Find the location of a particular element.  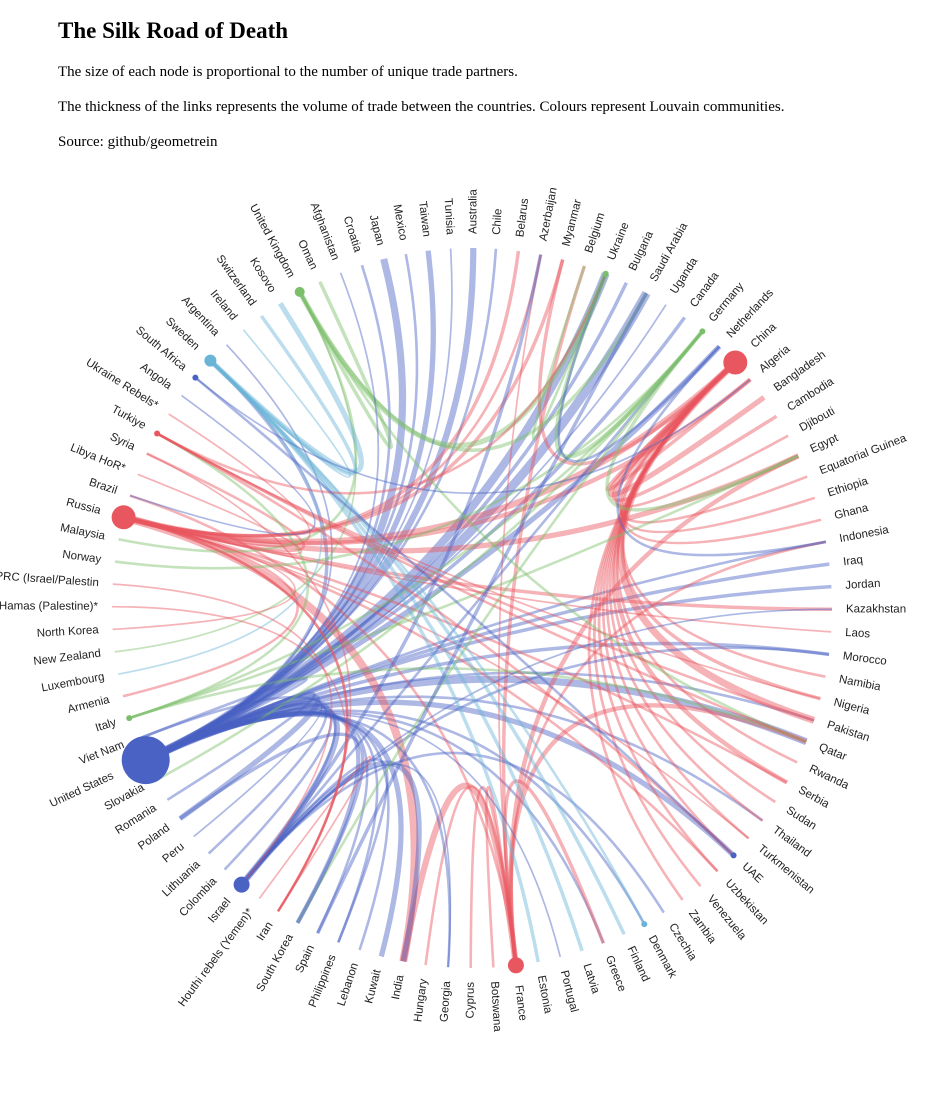

link-france-hungary is located at coordinates (471, 875).